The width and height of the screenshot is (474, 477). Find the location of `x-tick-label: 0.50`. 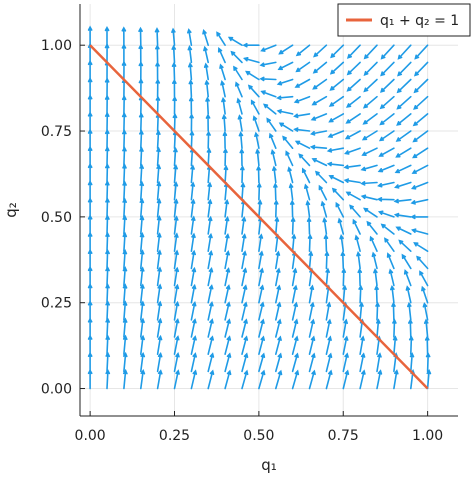

x-tick-label: 0.50 is located at coordinates (258, 436).